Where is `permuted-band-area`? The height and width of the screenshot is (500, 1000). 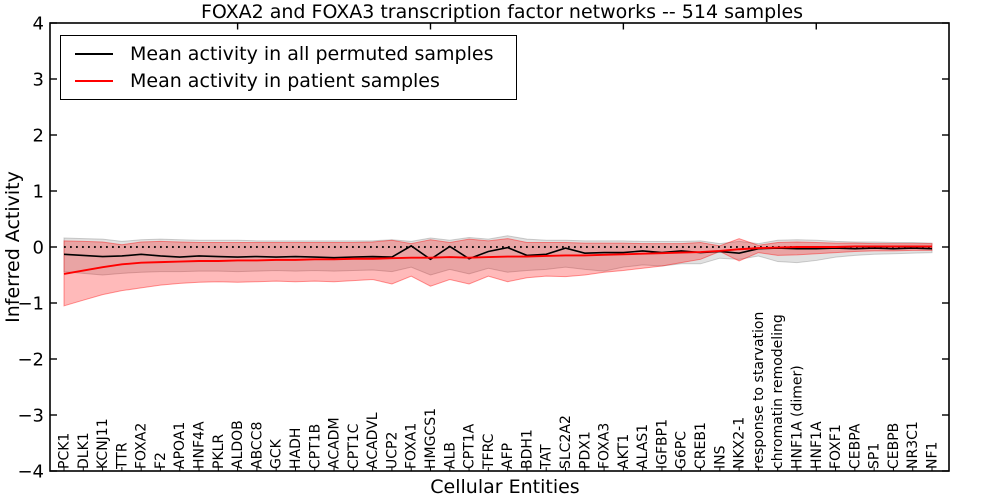 permuted-band-area is located at coordinates (498, 255).